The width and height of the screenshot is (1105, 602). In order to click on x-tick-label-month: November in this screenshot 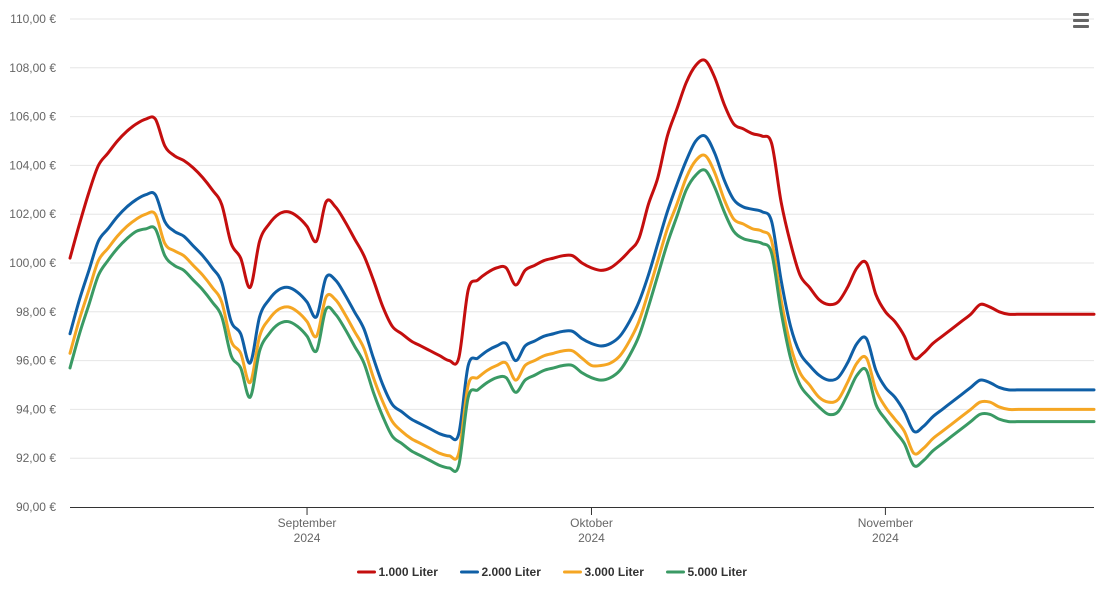, I will do `click(885, 523)`.